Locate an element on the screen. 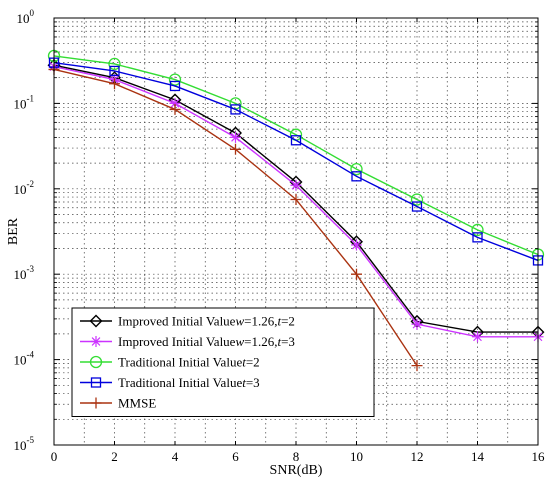 This screenshot has width=550, height=483. legend-label: Traditional Initial Valuet=3 is located at coordinates (189, 382).